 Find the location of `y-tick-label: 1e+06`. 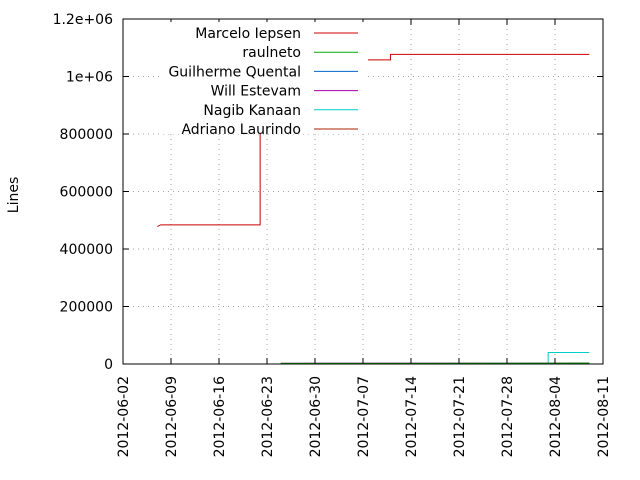

y-tick-label: 1e+06 is located at coordinates (89, 78).